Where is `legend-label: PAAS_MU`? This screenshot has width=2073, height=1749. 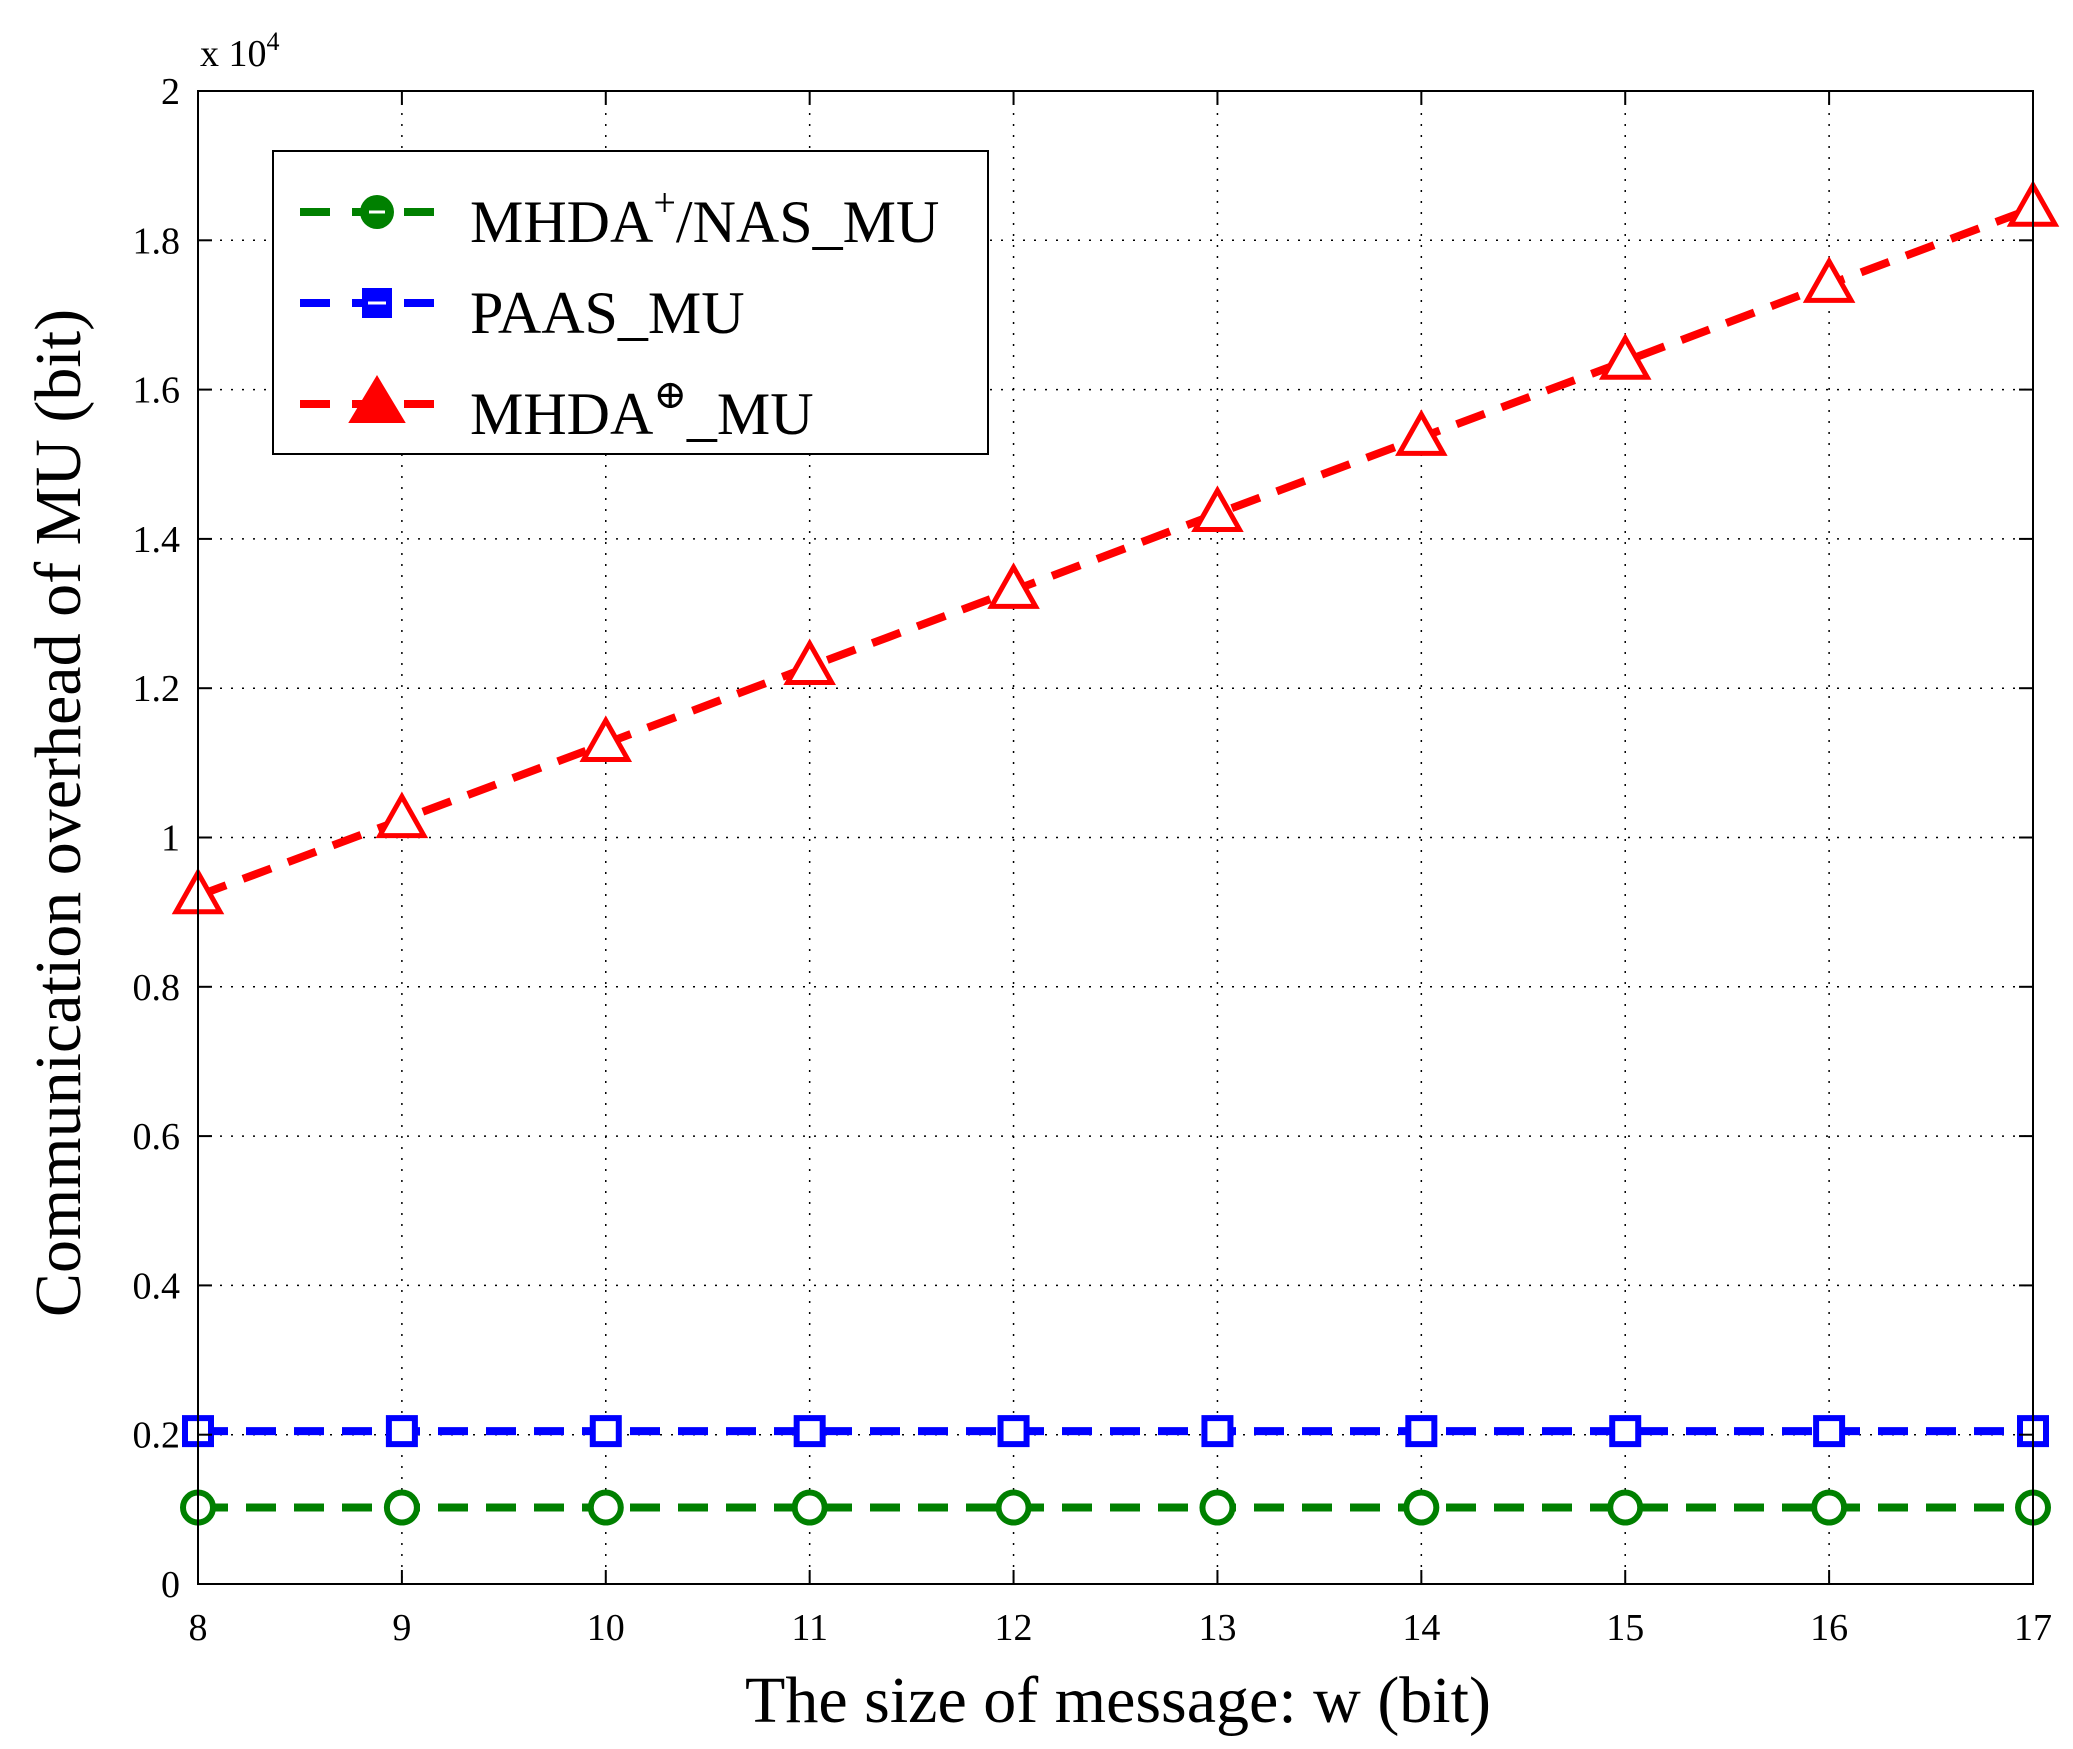
legend-label: PAAS_MU is located at coordinates (607, 313).